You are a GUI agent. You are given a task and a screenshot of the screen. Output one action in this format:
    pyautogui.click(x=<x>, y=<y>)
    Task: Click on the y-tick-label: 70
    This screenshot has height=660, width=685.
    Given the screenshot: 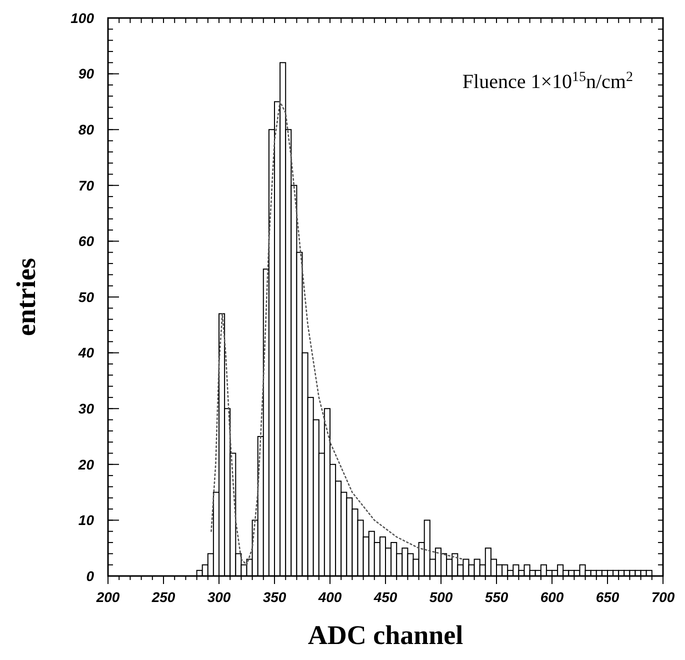 What is the action you would take?
    pyautogui.click(x=86, y=185)
    